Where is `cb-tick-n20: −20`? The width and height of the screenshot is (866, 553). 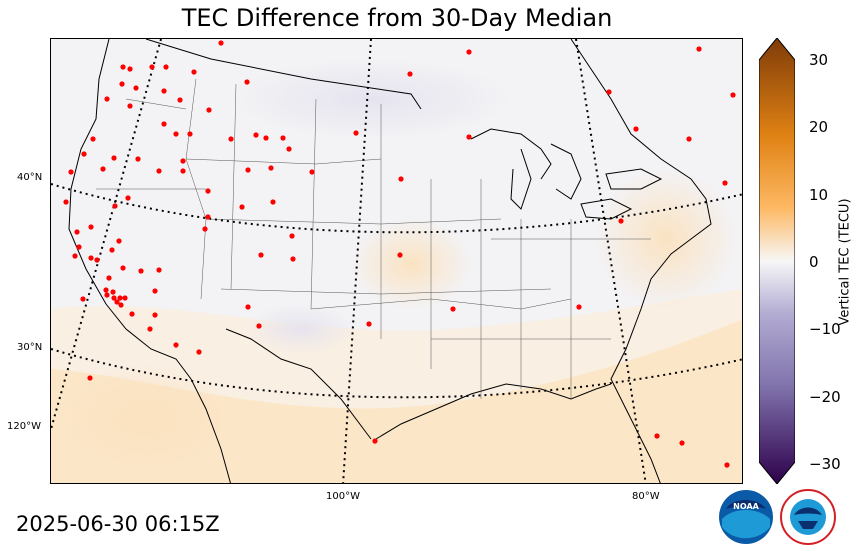 cb-tick-n20: −20 is located at coordinates (825, 397).